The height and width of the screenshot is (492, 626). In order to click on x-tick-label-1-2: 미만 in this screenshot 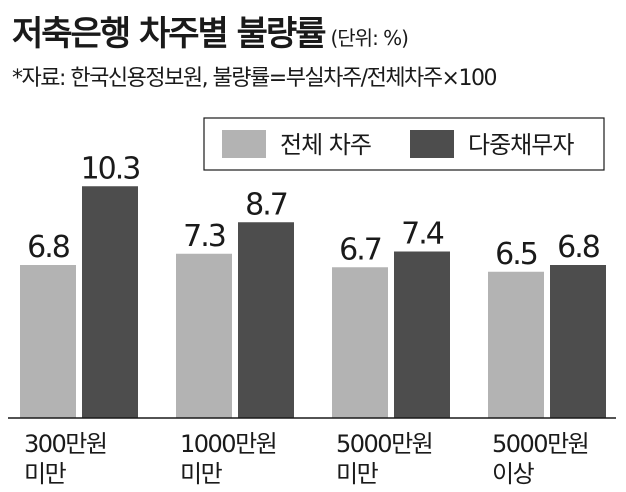, I will do `click(45, 474)`.